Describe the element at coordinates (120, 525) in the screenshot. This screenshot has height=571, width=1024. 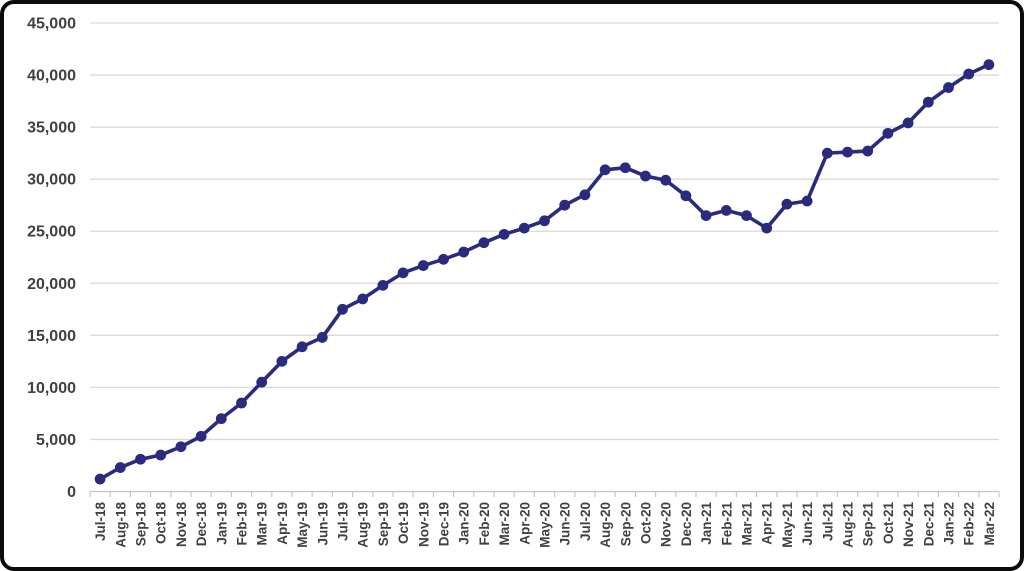
I see `x-axis-label: Aug-18` at that location.